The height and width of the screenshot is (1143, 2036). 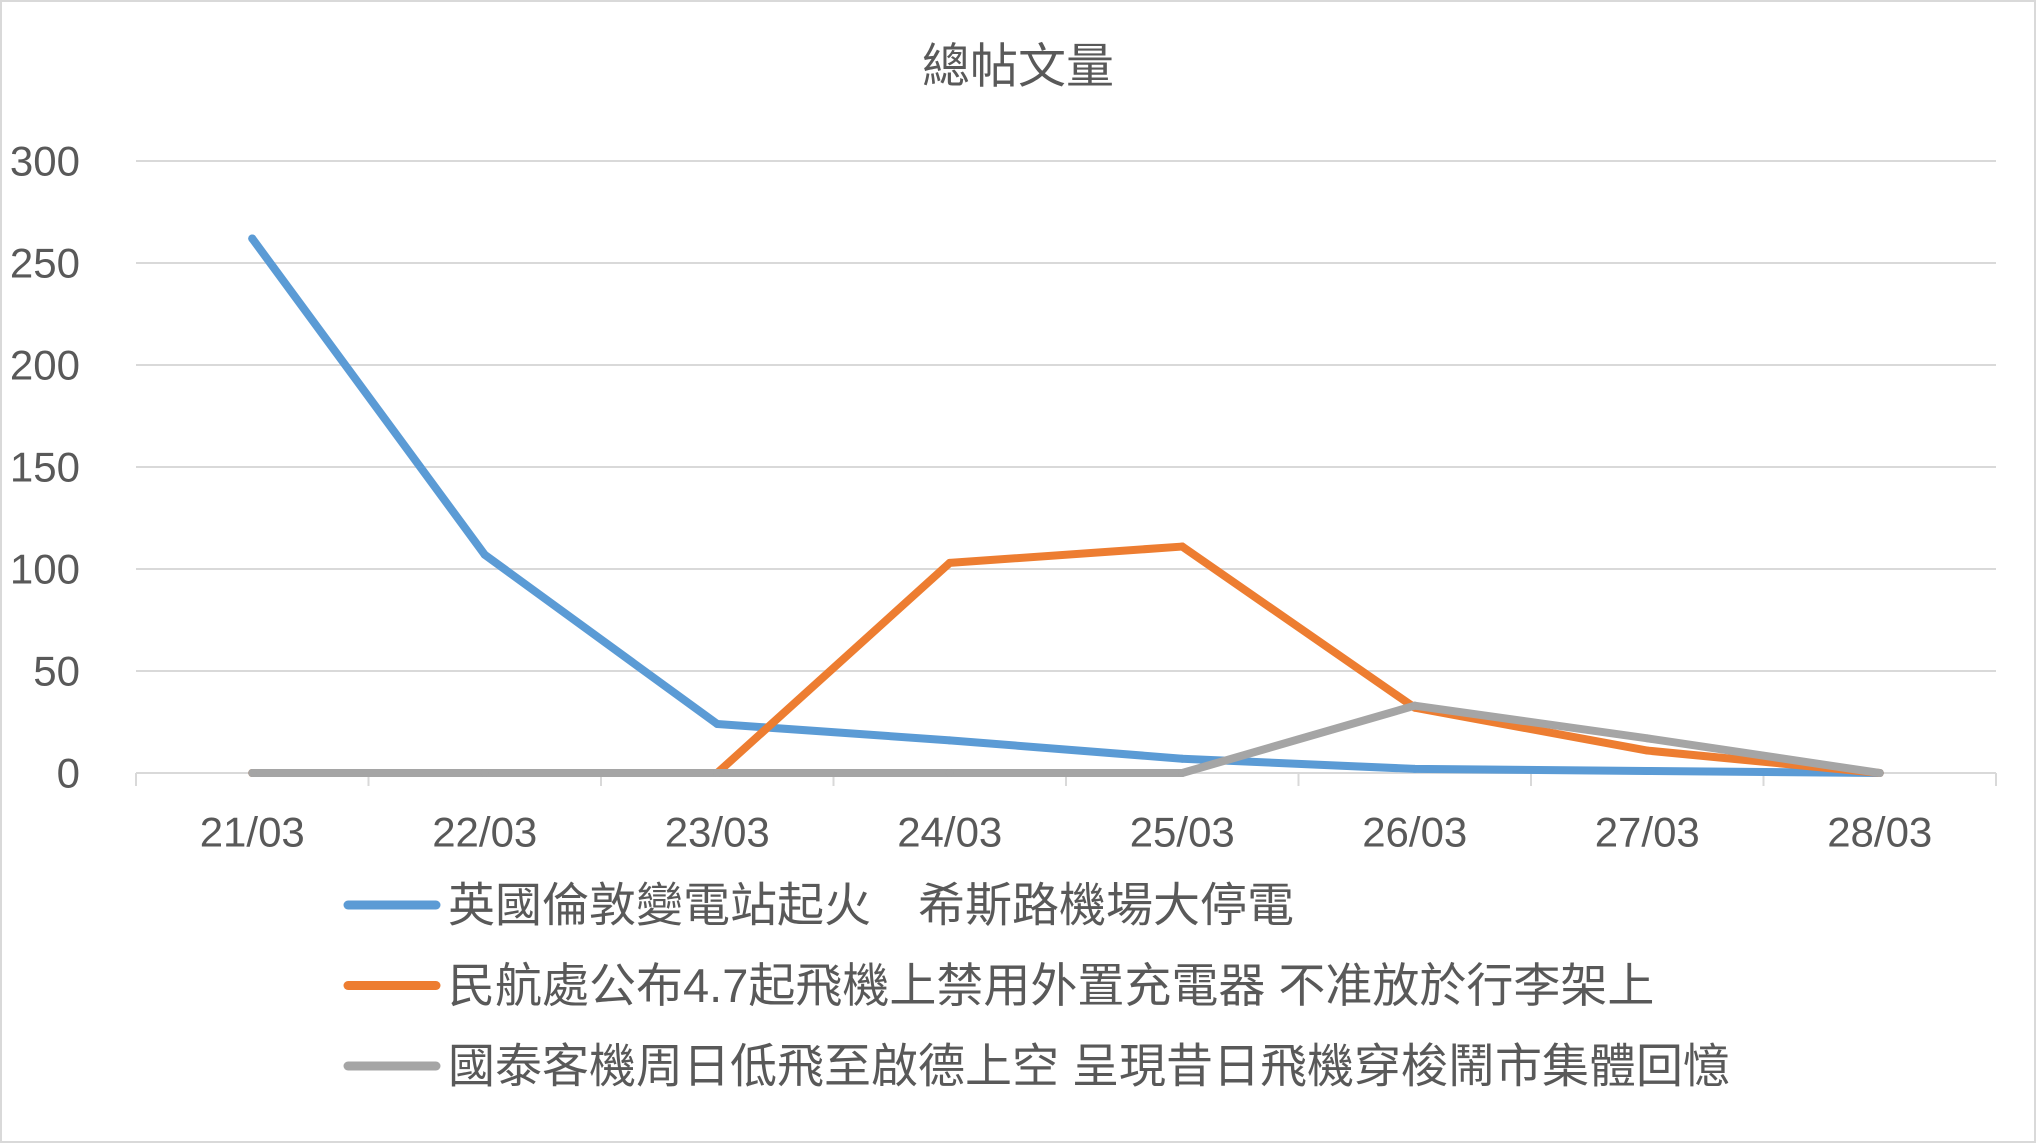 I want to click on legend-label-1: 英國倫敦變電站起火 希斯路機場大停電, so click(x=871, y=905).